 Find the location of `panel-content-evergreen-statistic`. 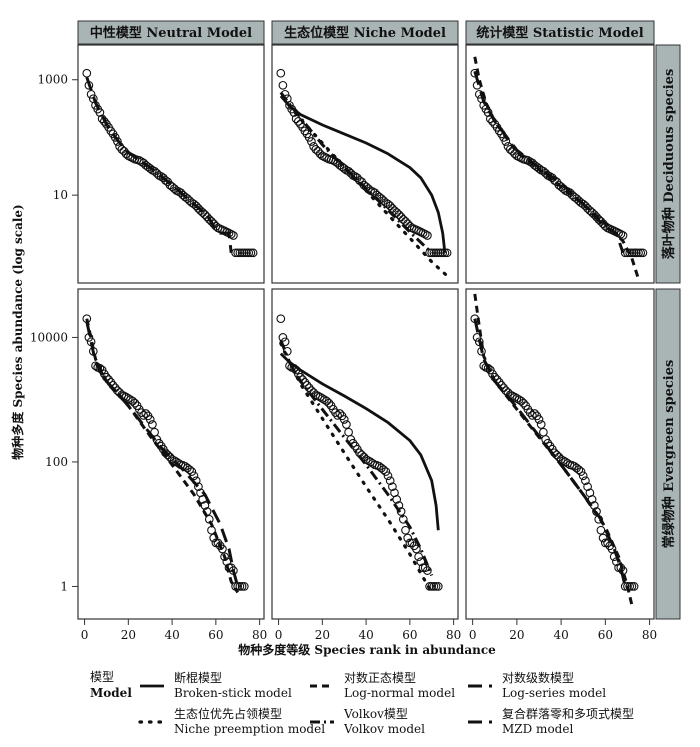

panel-content-evergreen-statistic is located at coordinates (554, 449).